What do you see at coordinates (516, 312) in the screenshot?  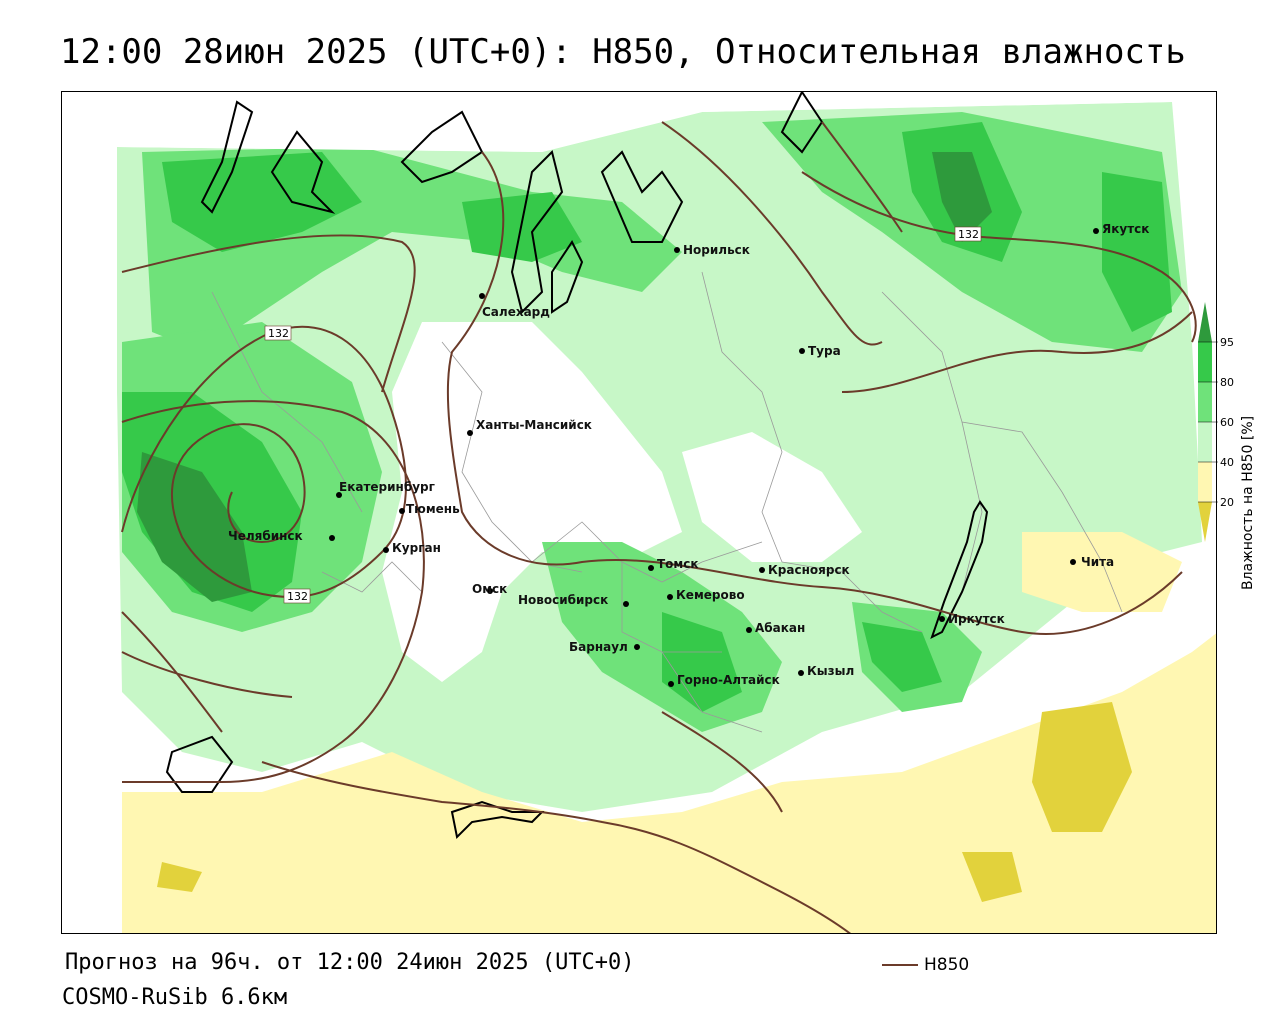 I see `city-label: Салехард` at bounding box center [516, 312].